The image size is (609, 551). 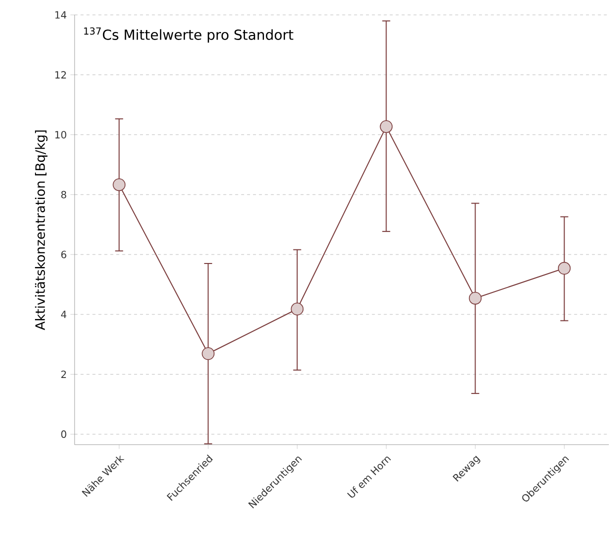 What do you see at coordinates (63, 254) in the screenshot?
I see `y-tick-label: 6` at bounding box center [63, 254].